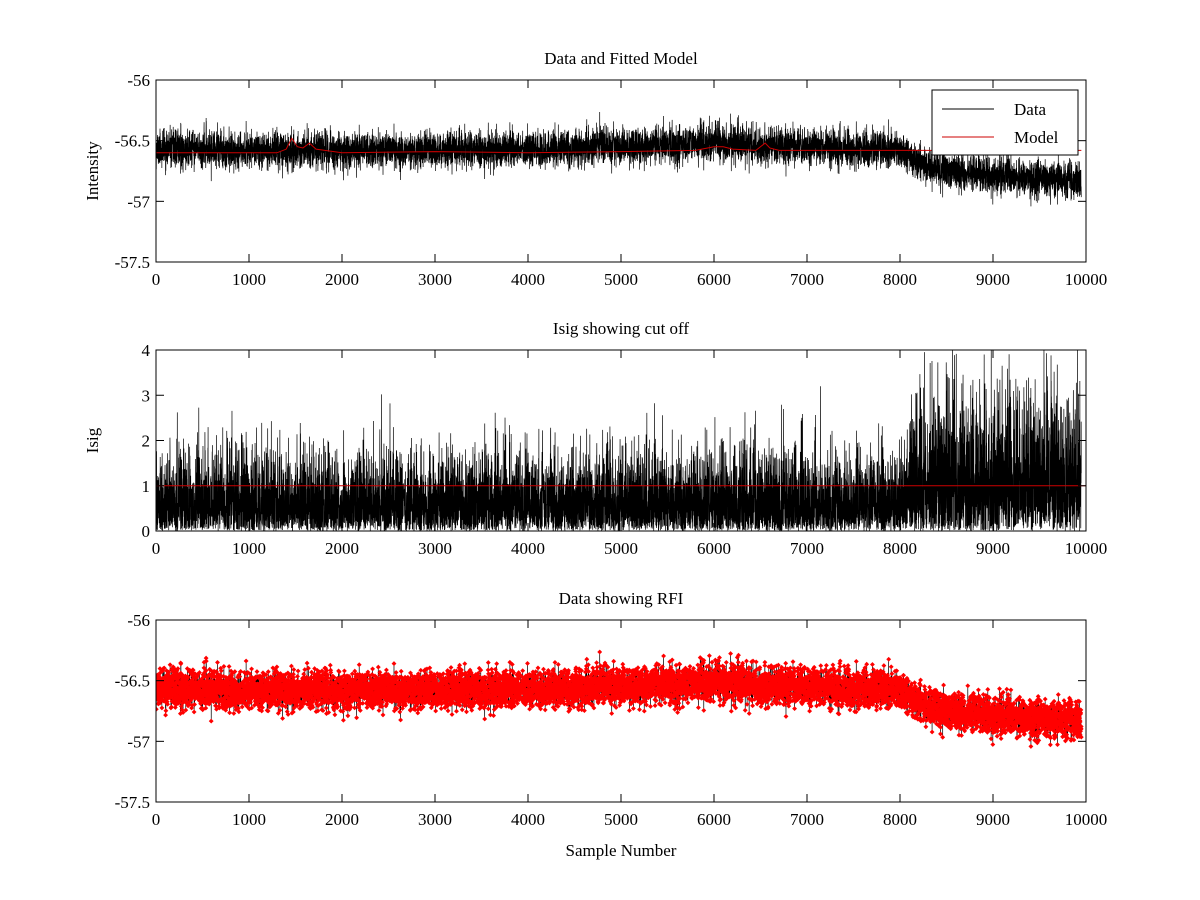 The image size is (1200, 900). I want to click on chart-title: Data showing RFI, so click(621, 598).